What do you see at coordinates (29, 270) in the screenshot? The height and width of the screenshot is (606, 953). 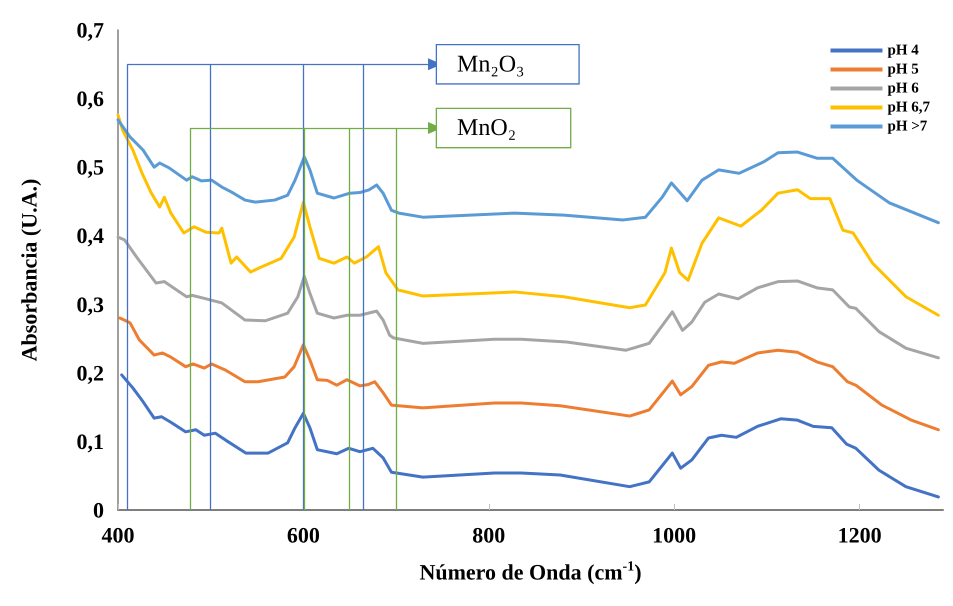 I see `y-axis-title: Absorbancia (U.A.)` at bounding box center [29, 270].